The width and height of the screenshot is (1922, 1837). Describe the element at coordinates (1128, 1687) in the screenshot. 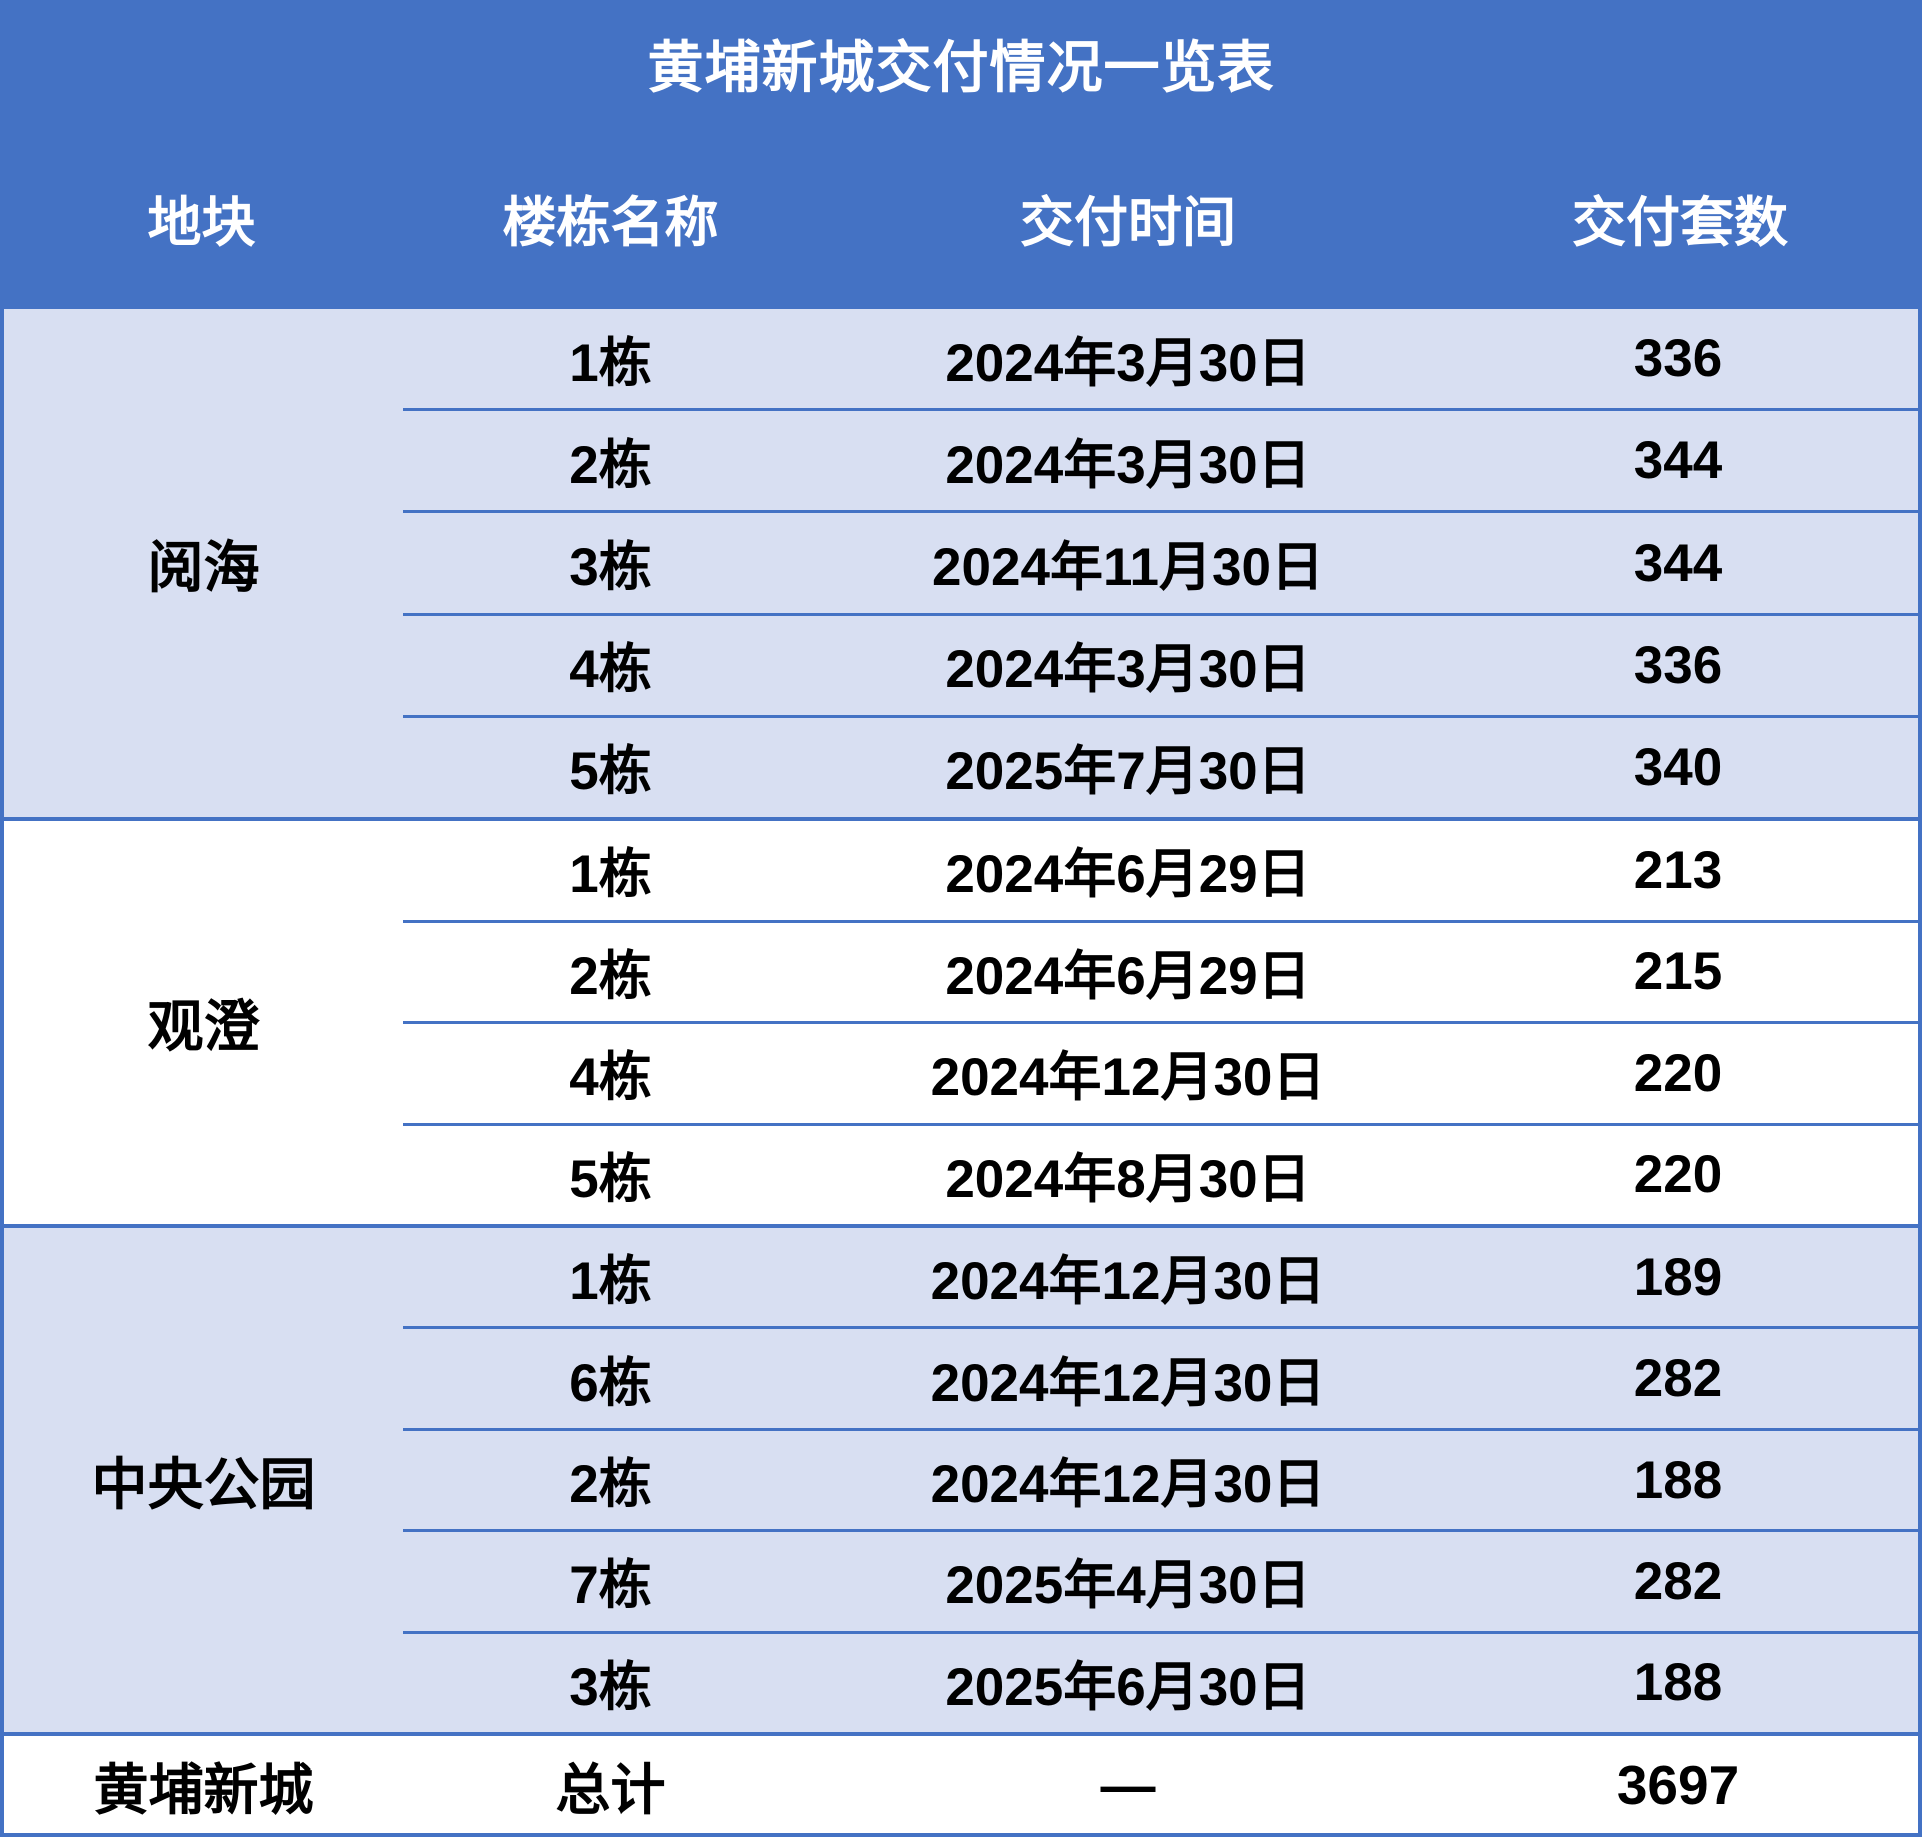

I see `date-cell: 2025年6月30日` at that location.